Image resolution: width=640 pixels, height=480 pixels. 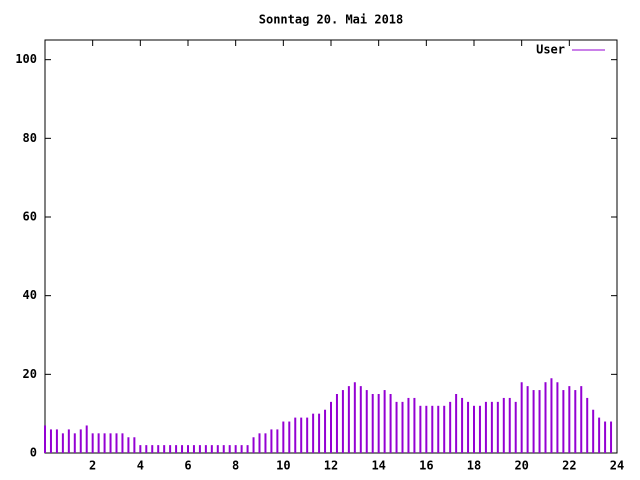 What do you see at coordinates (474, 466) in the screenshot?
I see `x-tick-label: 18` at bounding box center [474, 466].